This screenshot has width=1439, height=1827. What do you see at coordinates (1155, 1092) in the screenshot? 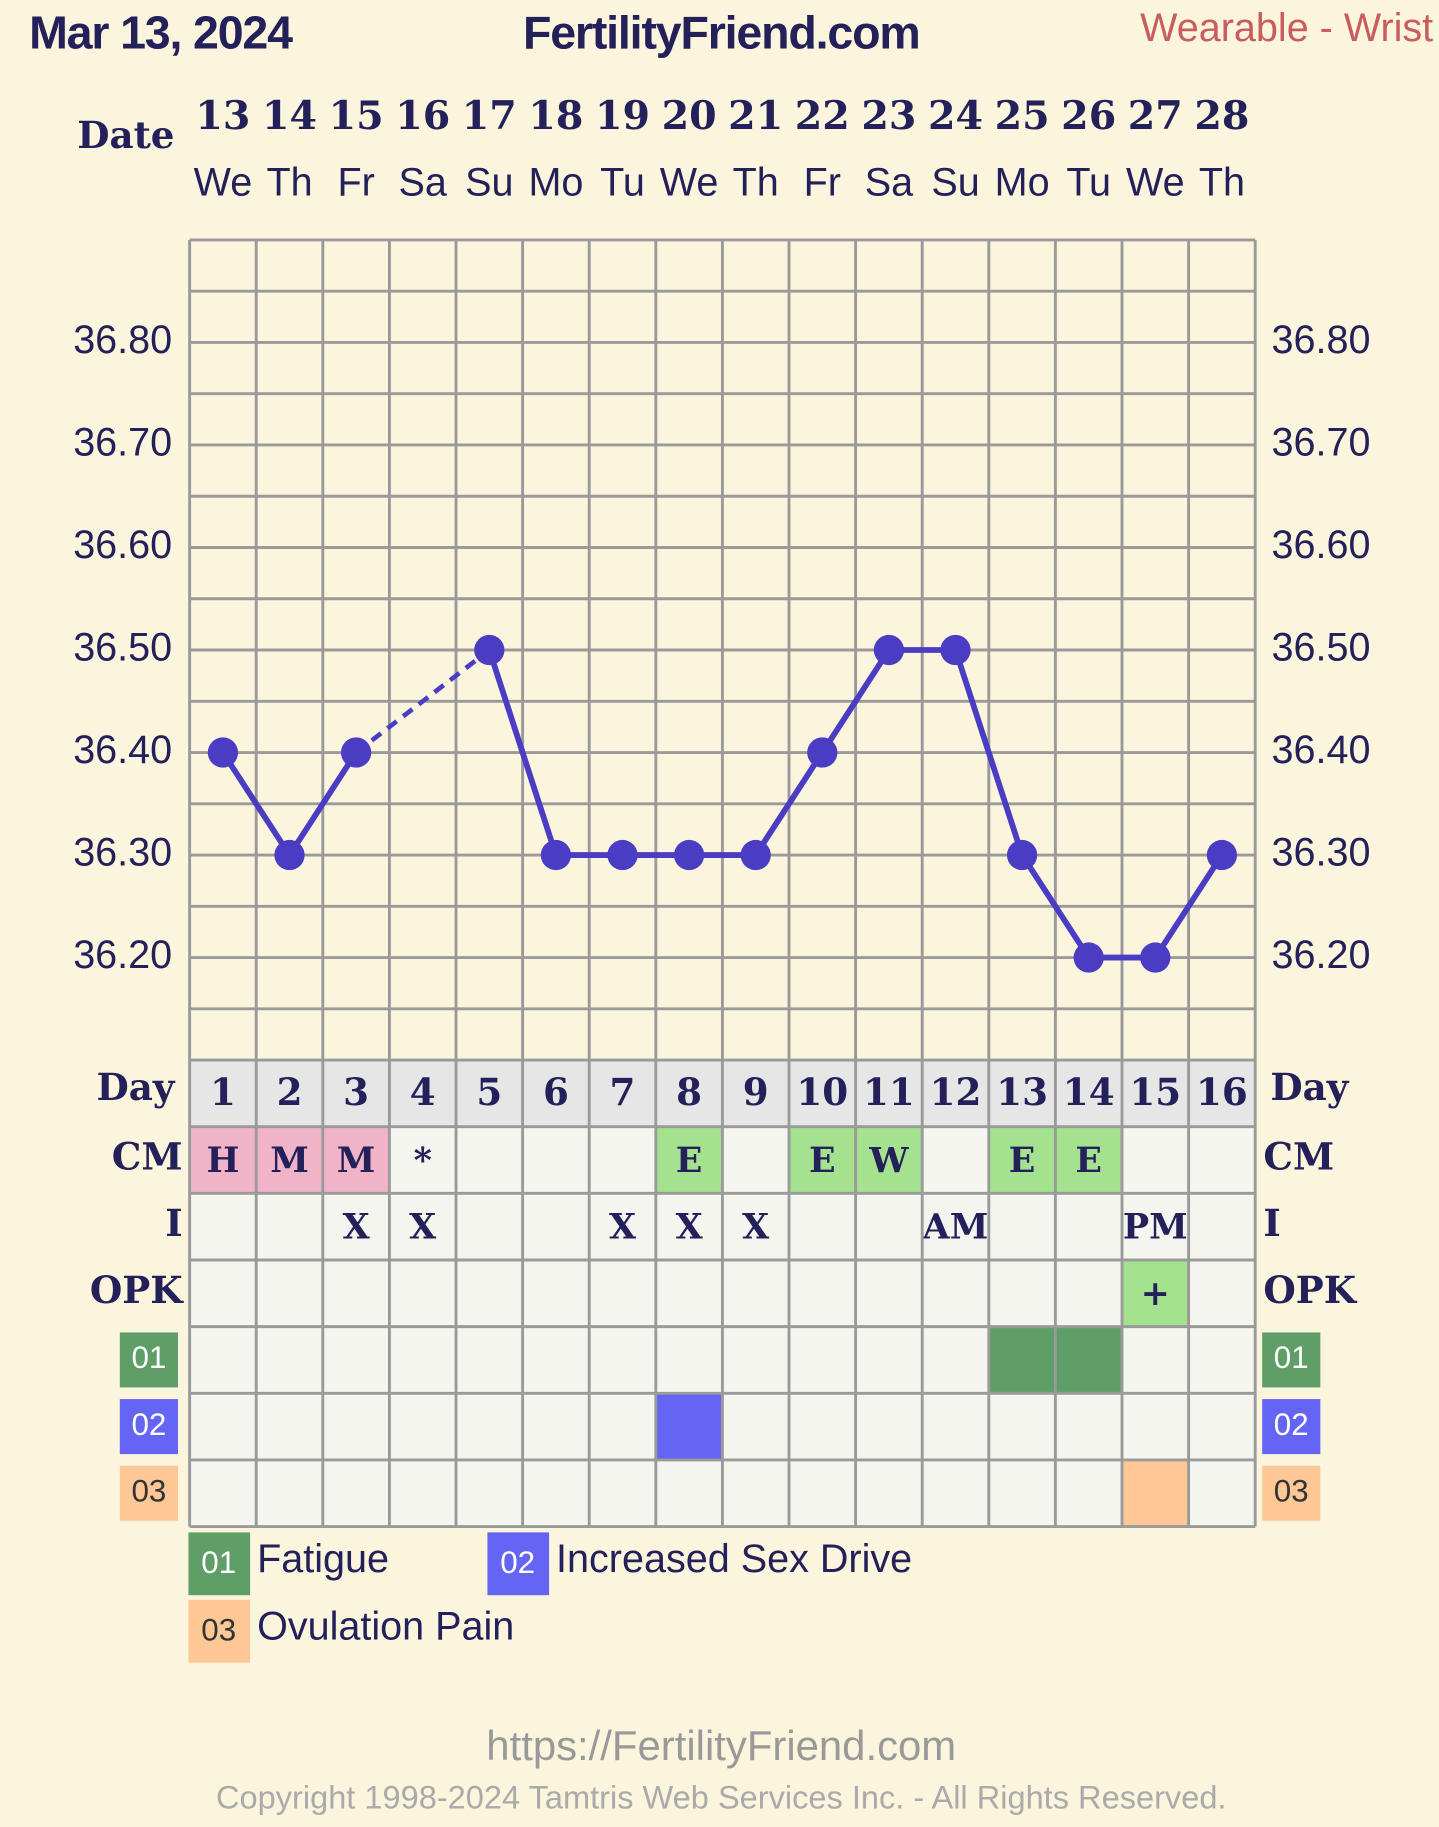
I see `cycle-day: 15` at bounding box center [1155, 1092].